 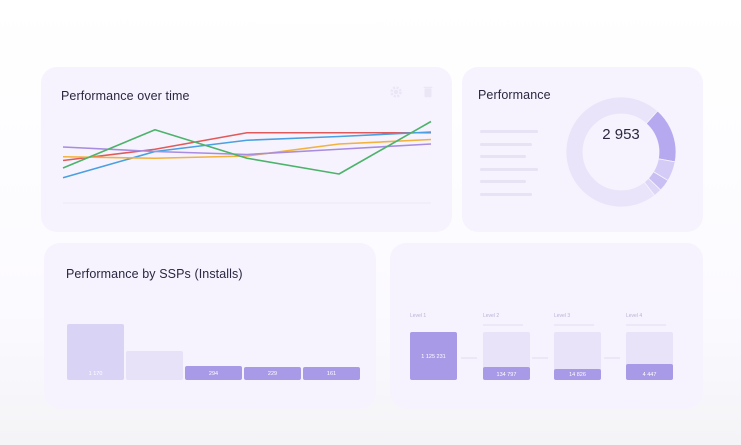 What do you see at coordinates (491, 316) in the screenshot?
I see `funnel-stage-label: Level 2` at bounding box center [491, 316].